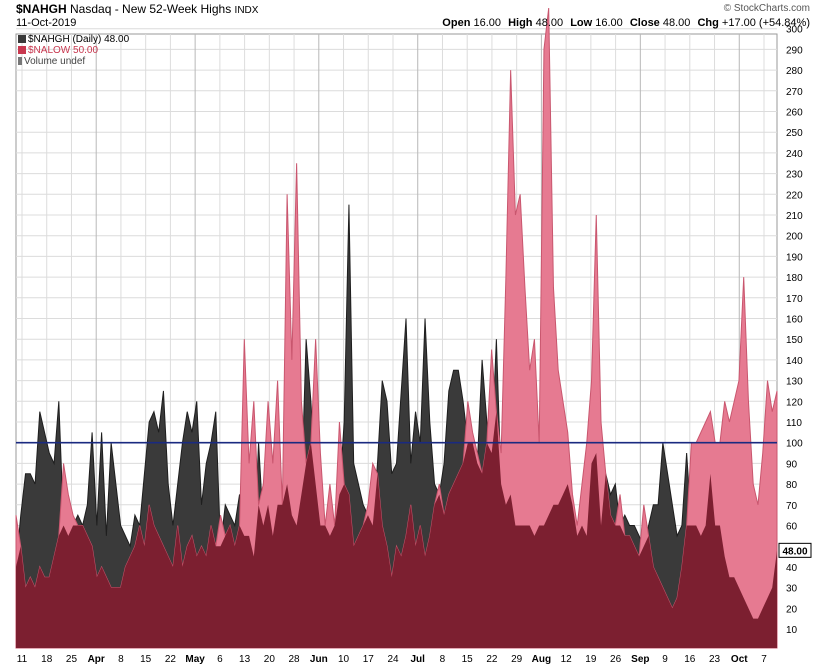  I want to click on y-tick-label: 210, so click(794, 216).